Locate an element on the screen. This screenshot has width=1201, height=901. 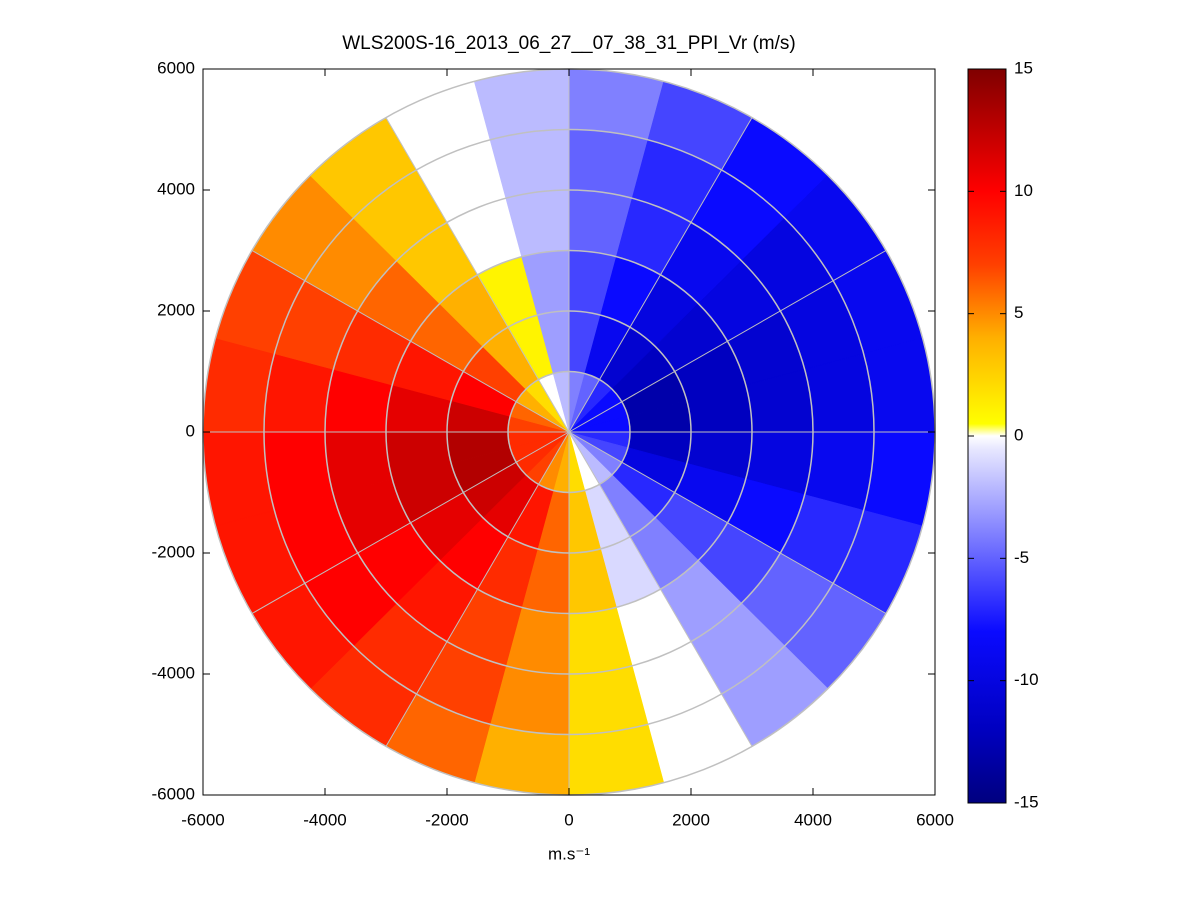
colorbar-tick-label: 0 is located at coordinates (1018, 434).